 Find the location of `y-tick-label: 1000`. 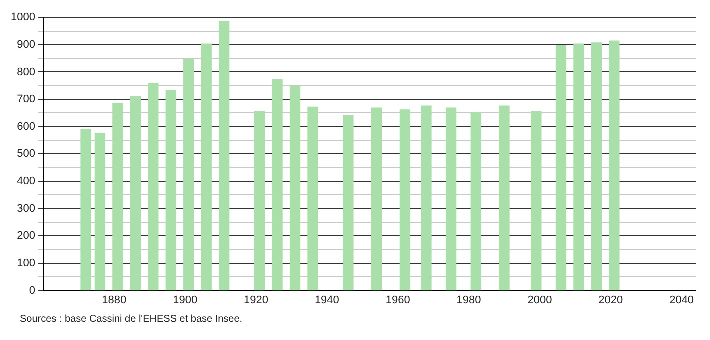

y-tick-label: 1000 is located at coordinates (23, 18).